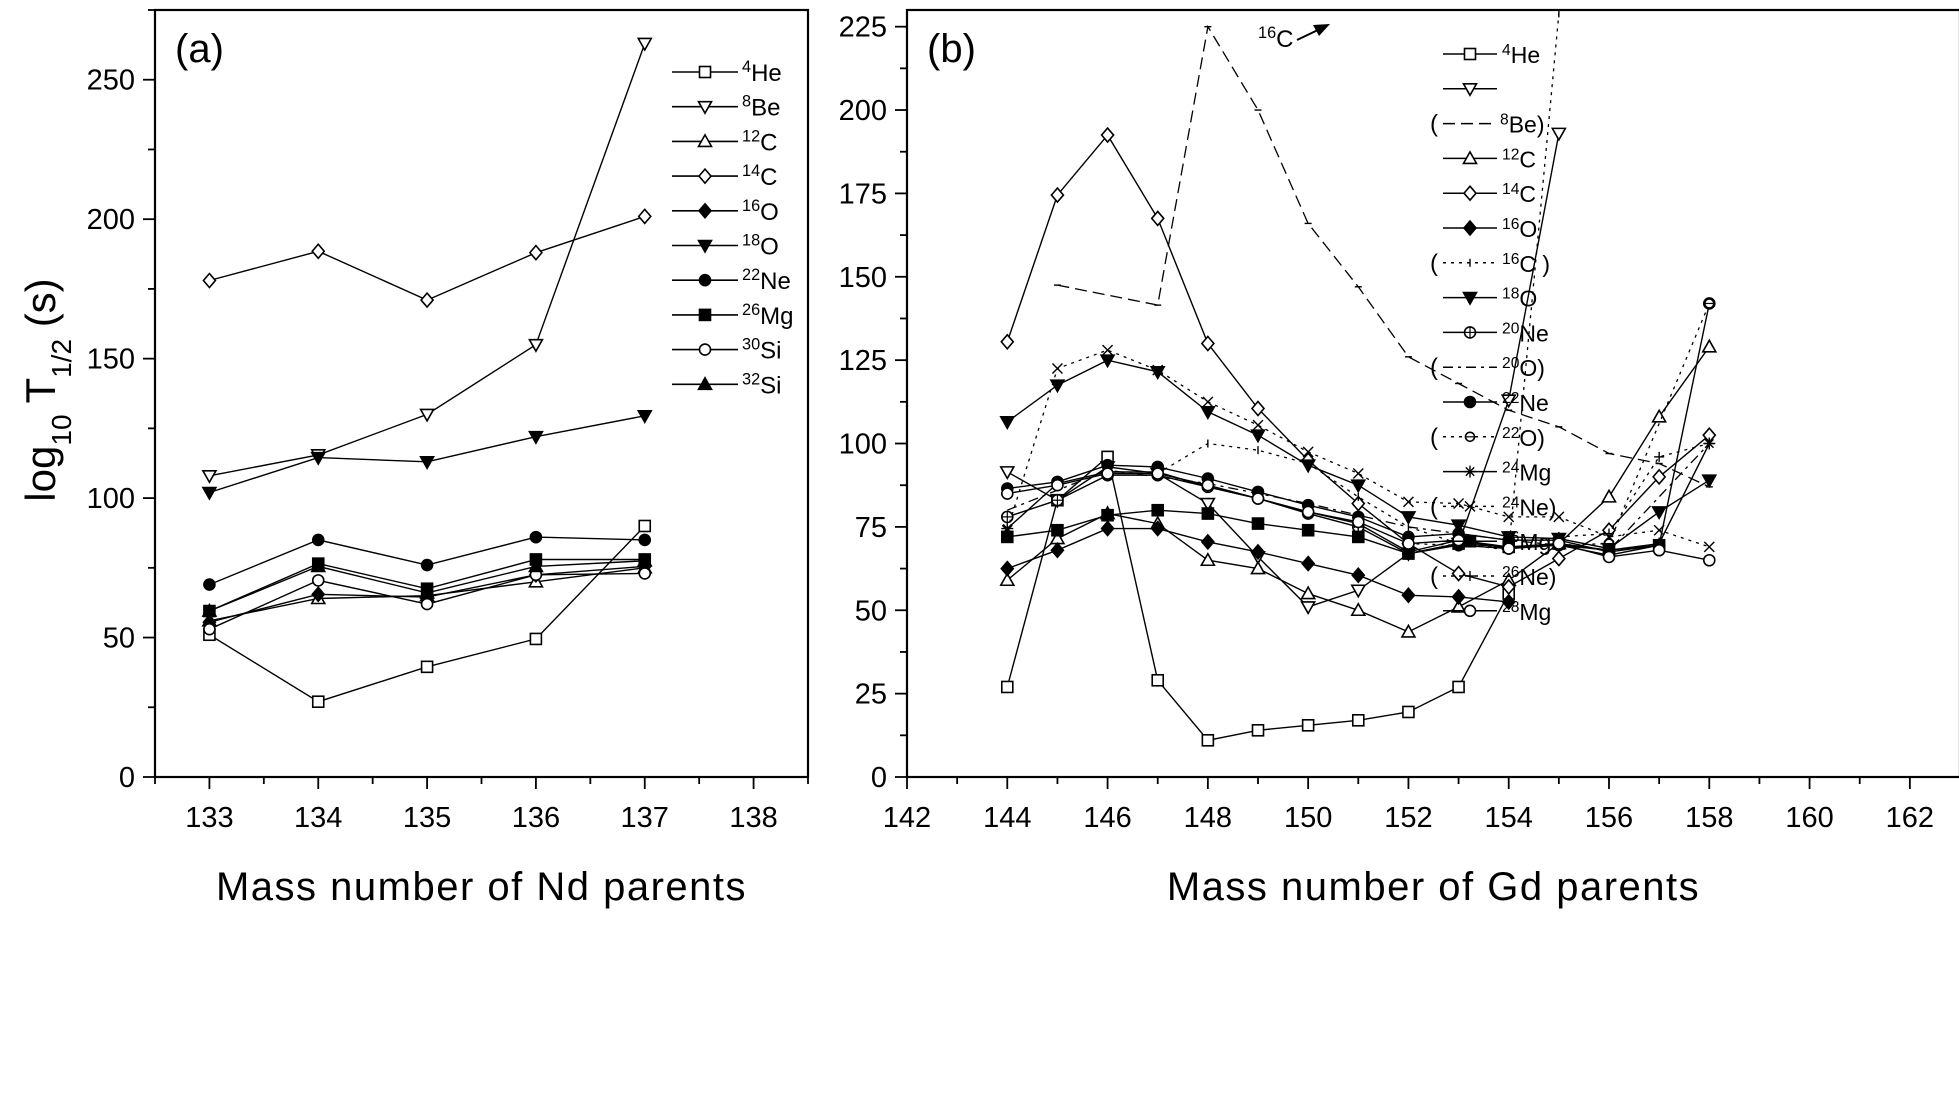 The width and height of the screenshot is (1959, 1108). I want to click on y-tick-label: 225, so click(863, 28).